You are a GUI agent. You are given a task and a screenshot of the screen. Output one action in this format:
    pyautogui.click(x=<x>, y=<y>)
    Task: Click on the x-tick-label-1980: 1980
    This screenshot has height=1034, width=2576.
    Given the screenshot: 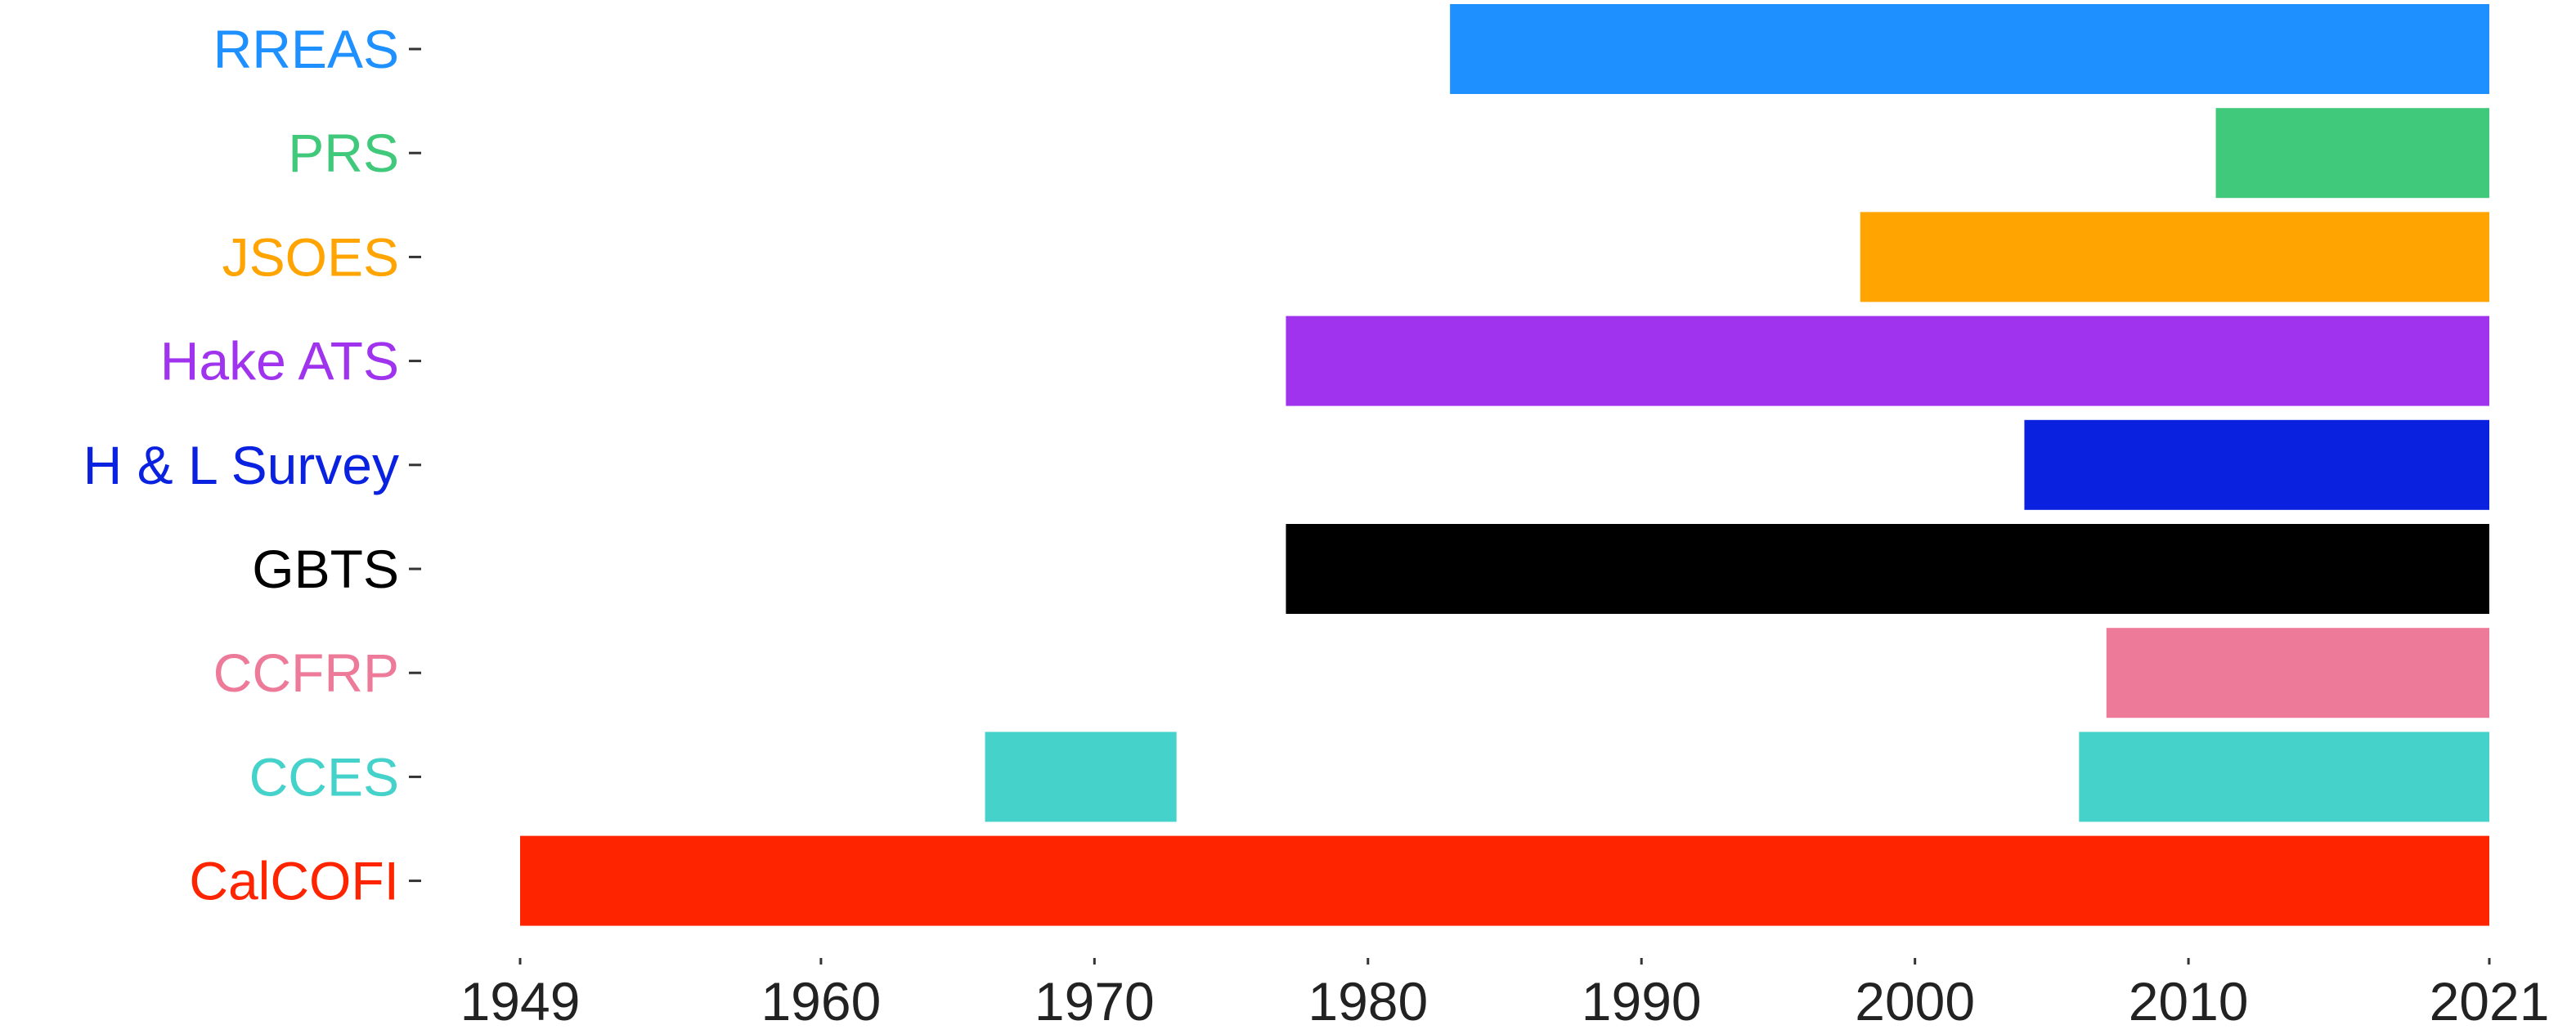 What is the action you would take?
    pyautogui.click(x=1368, y=1001)
    